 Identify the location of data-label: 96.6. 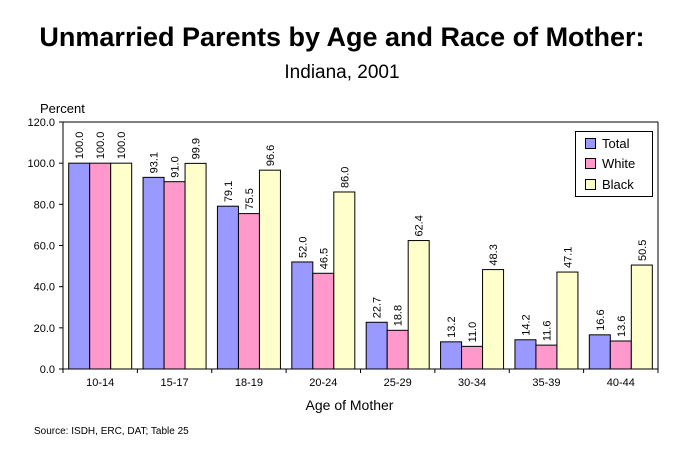
(271, 155).